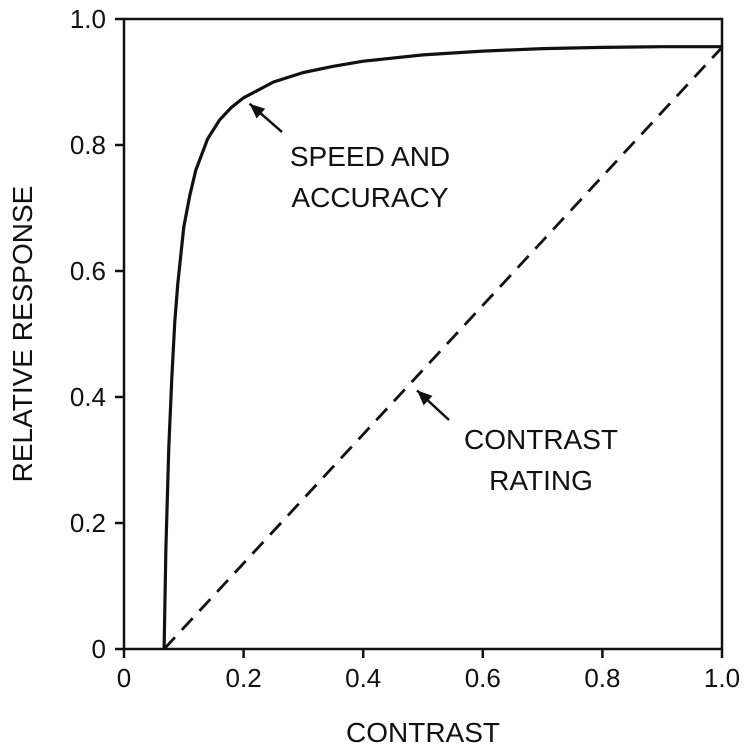  Describe the element at coordinates (541, 480) in the screenshot. I see `annotation-label: RATING` at that location.